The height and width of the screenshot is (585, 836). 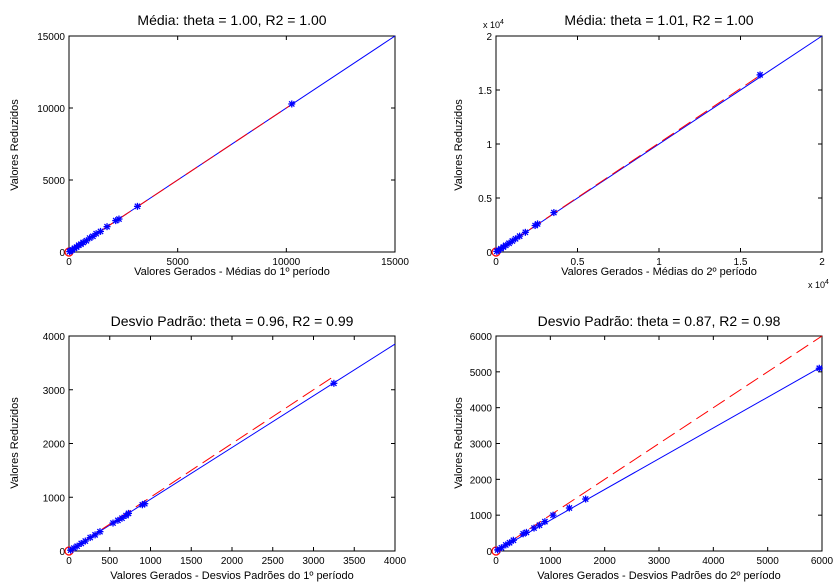 I want to click on subplot-title: Desvio Padrão: theta = 0.96, R2 = 0.99, so click(x=232, y=321).